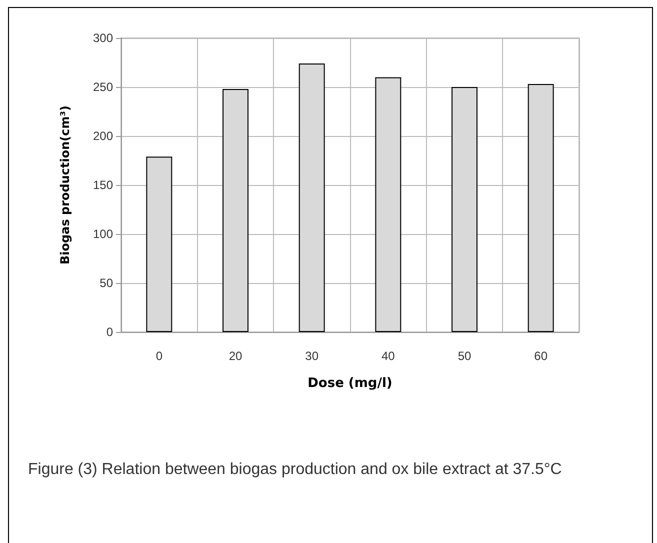 Image resolution: width=657 pixels, height=543 pixels. What do you see at coordinates (159, 356) in the screenshot?
I see `x-tick-label: 0` at bounding box center [159, 356].